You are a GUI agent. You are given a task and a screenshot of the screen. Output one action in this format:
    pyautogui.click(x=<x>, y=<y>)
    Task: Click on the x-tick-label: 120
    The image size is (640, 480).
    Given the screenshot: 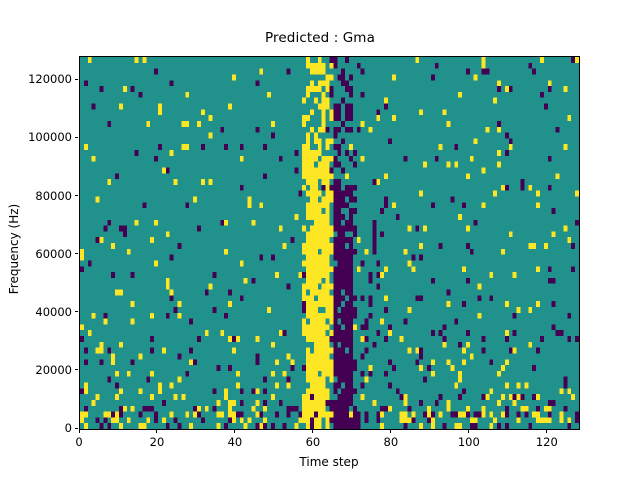 What is the action you would take?
    pyautogui.click(x=546, y=442)
    